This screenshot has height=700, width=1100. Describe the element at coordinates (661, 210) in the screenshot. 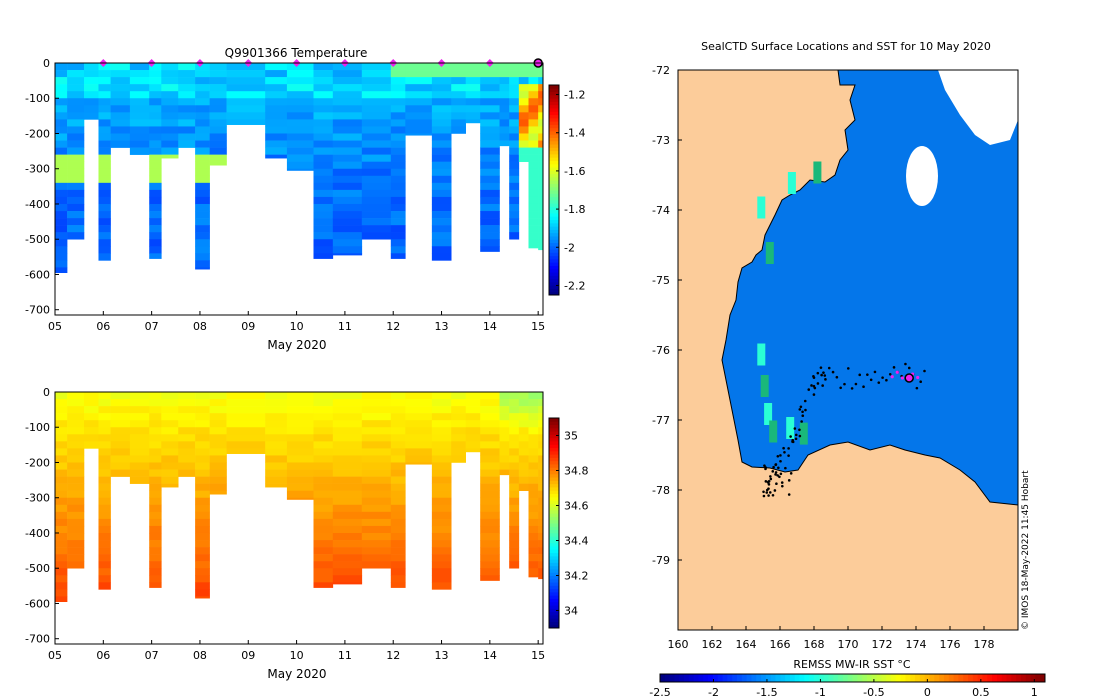

I see `map-y-tick-label: -74` at that location.